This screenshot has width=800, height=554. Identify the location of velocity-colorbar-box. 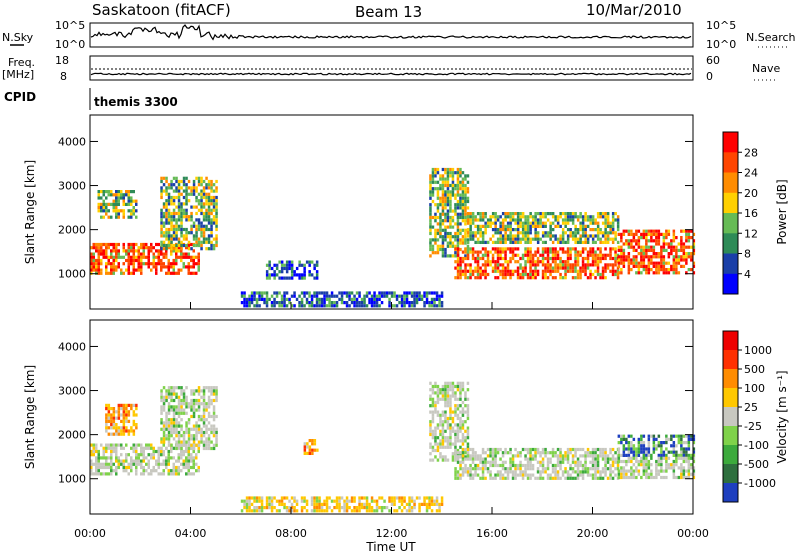
(730, 417).